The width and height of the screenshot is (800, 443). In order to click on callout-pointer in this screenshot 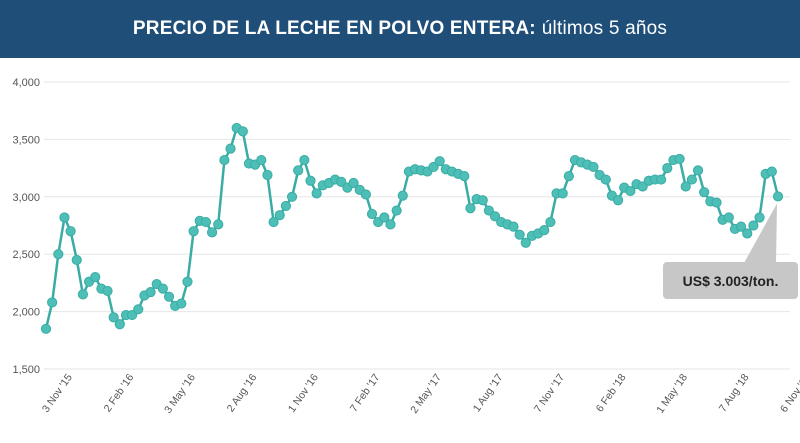, I will do `click(760, 233)`.